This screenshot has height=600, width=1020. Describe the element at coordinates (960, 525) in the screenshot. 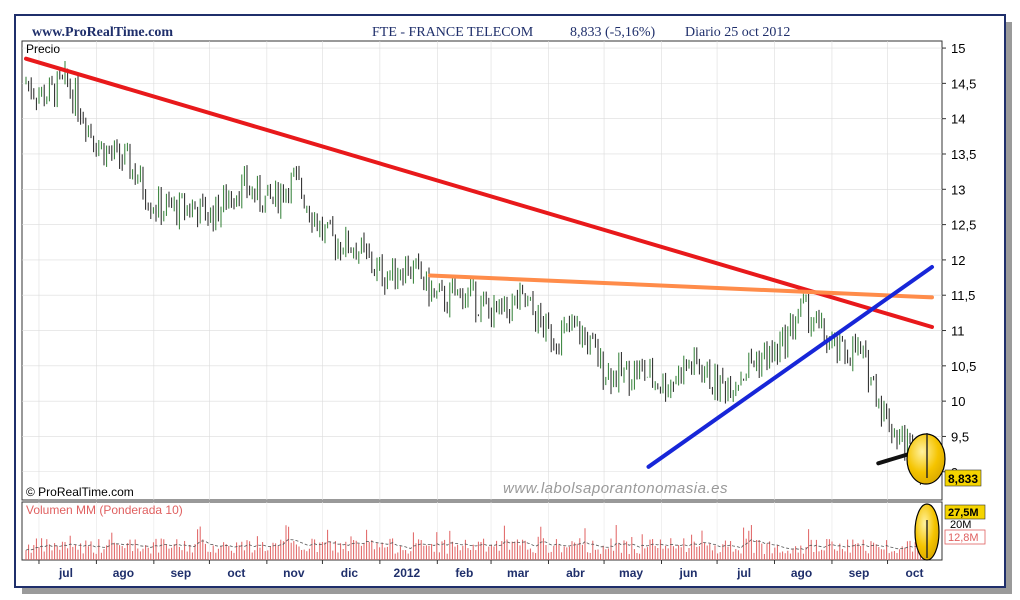

I see `volume-mid-label: 20M` at that location.